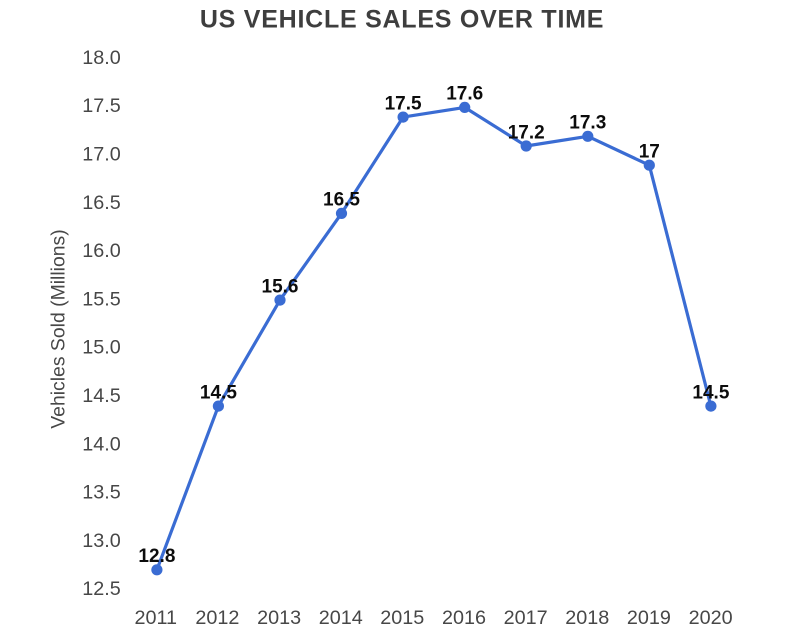  I want to click on svg-text: 2011, so click(156, 618).